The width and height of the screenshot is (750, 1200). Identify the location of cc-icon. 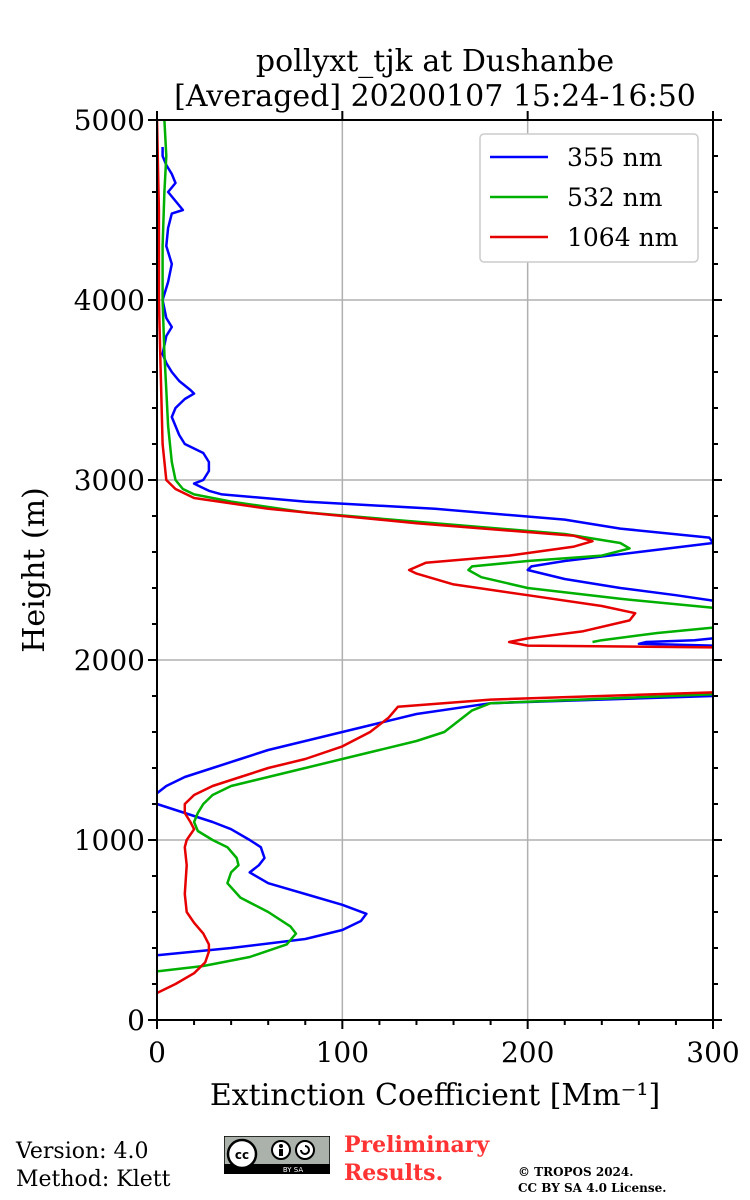
(242, 1154).